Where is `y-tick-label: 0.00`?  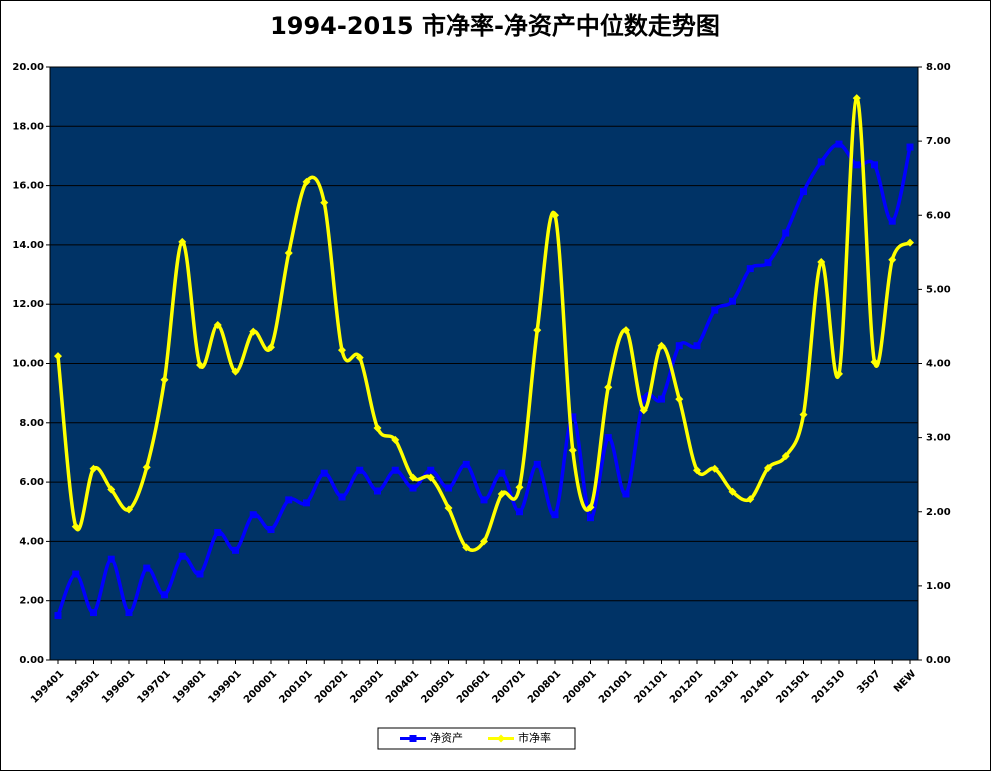 y-tick-label: 0.00 is located at coordinates (31, 660).